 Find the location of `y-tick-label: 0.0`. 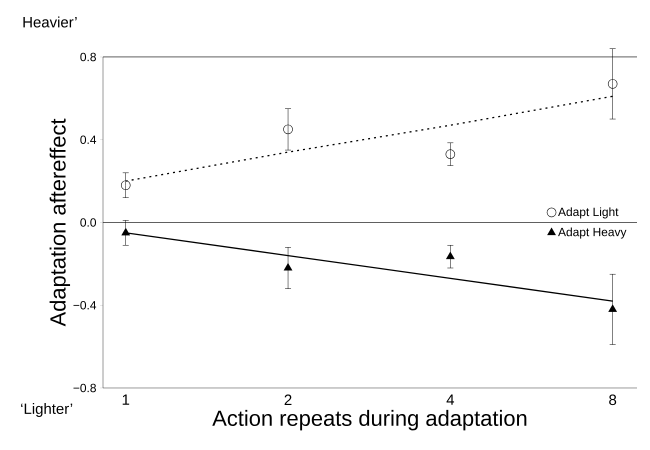

y-tick-label: 0.0 is located at coordinates (88, 222).